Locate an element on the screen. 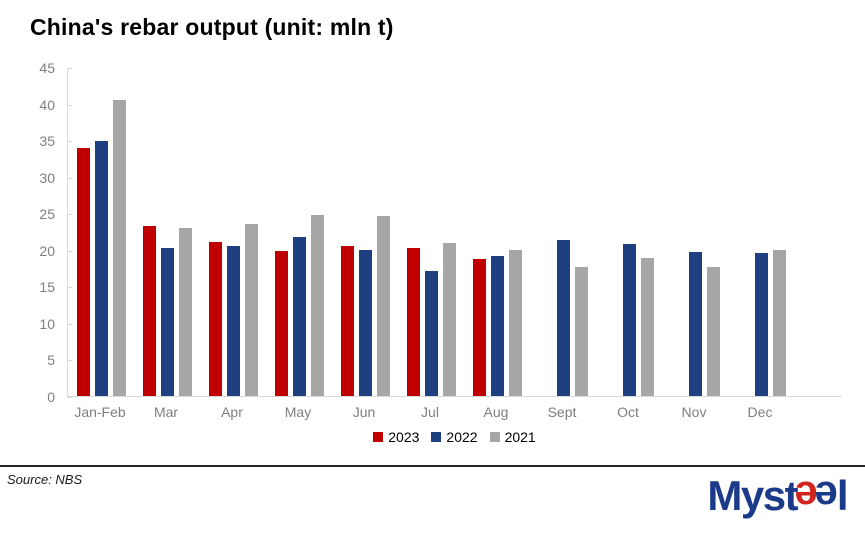 Image resolution: width=865 pixels, height=535 pixels. x-axis-label-dec: Dec is located at coordinates (760, 412).